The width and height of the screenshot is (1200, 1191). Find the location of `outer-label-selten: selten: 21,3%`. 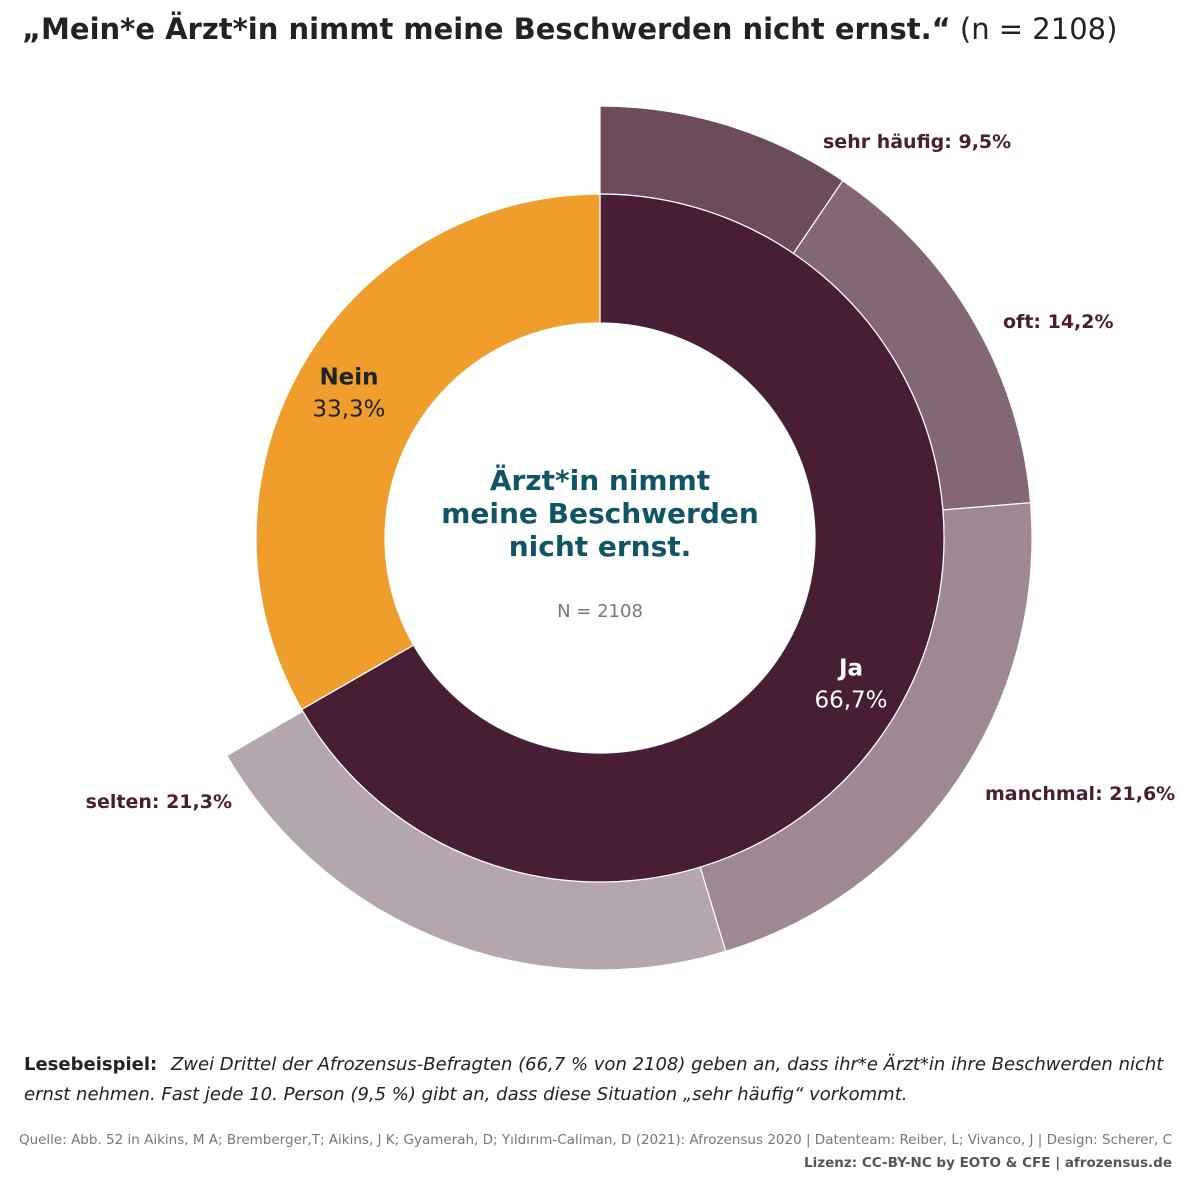

outer-label-selten: selten: 21,3% is located at coordinates (159, 802).